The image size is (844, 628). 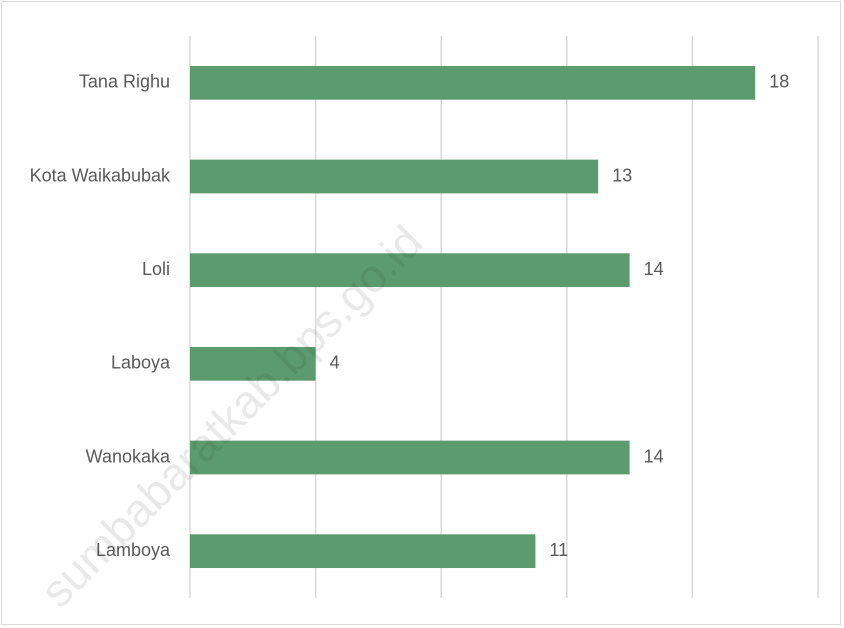 What do you see at coordinates (363, 551) in the screenshot?
I see `bar-lamboya` at bounding box center [363, 551].